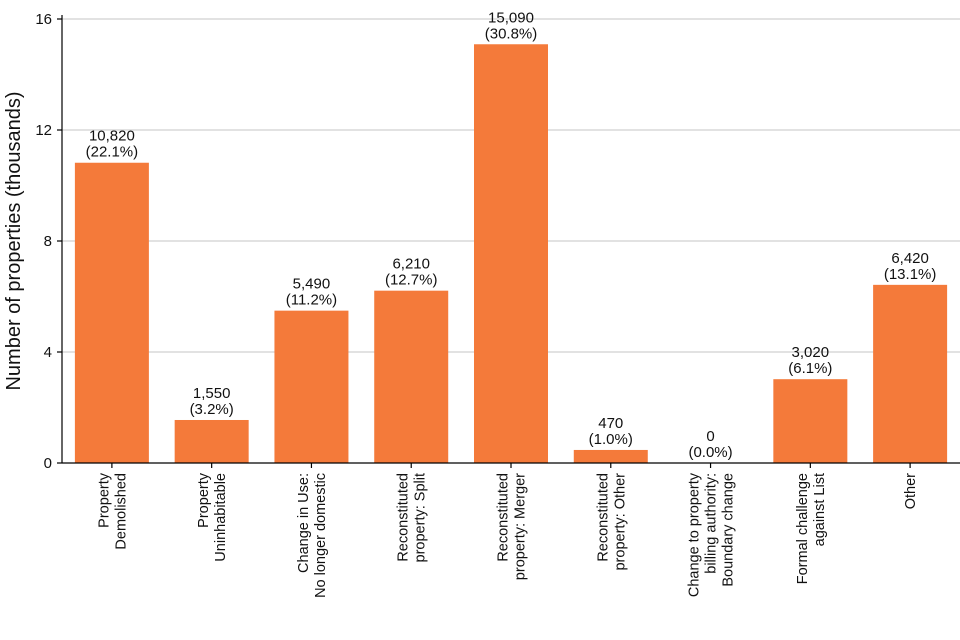 This screenshot has height=640, width=960. Describe the element at coordinates (43, 19) in the screenshot. I see `y-tick-label-4: 16` at that location.